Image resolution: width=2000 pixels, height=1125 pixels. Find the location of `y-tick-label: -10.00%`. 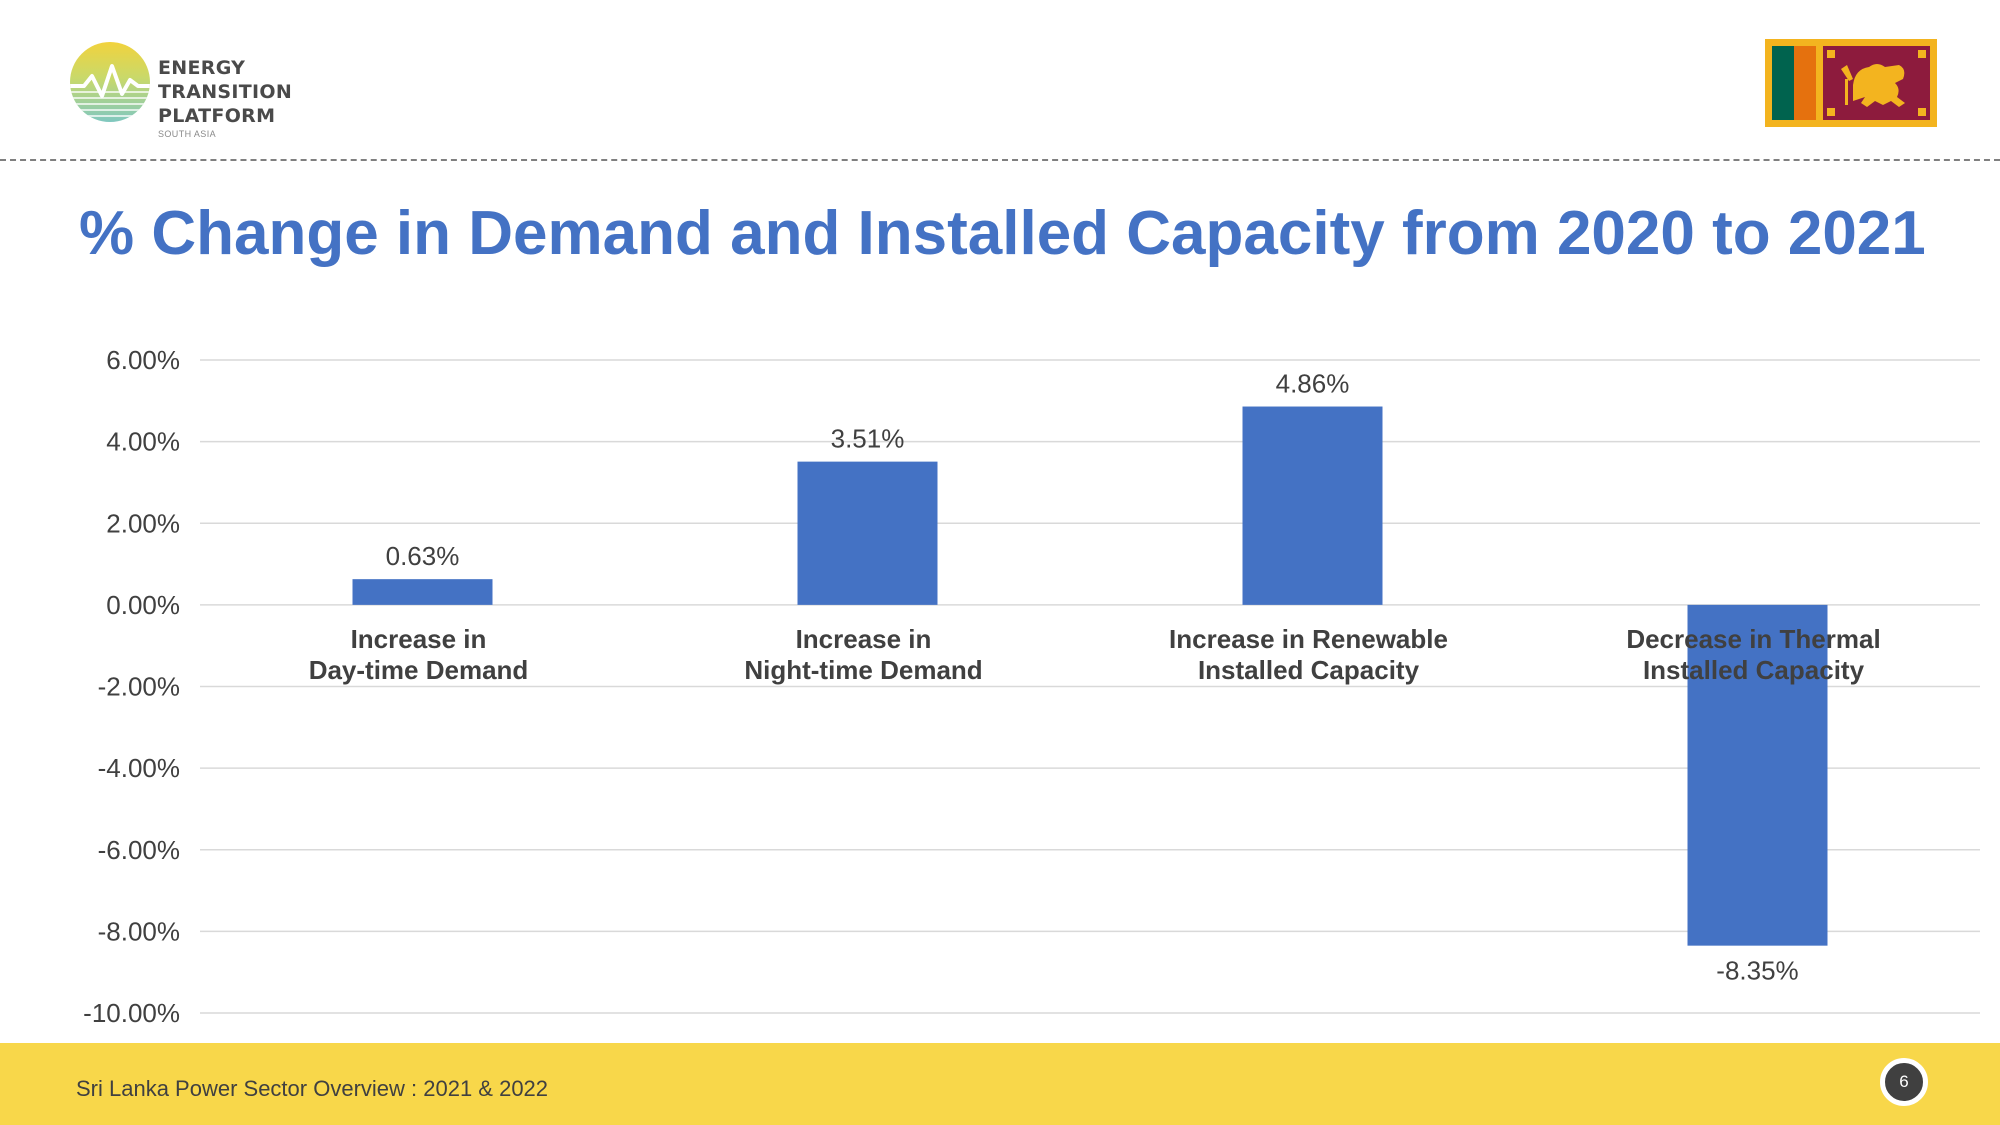

y-tick-label: -10.00% is located at coordinates (131, 1013).